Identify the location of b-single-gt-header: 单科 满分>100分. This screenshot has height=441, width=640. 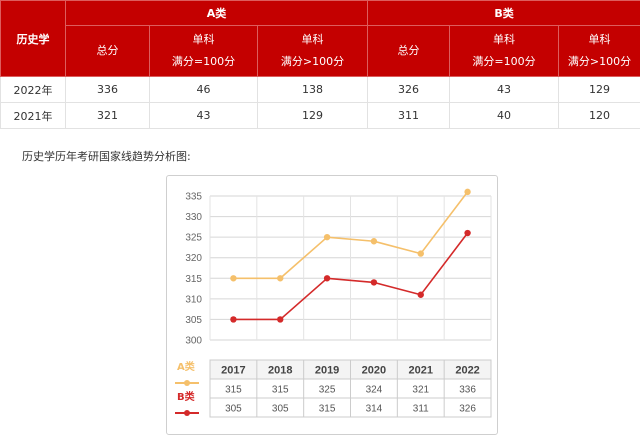
(599, 51).